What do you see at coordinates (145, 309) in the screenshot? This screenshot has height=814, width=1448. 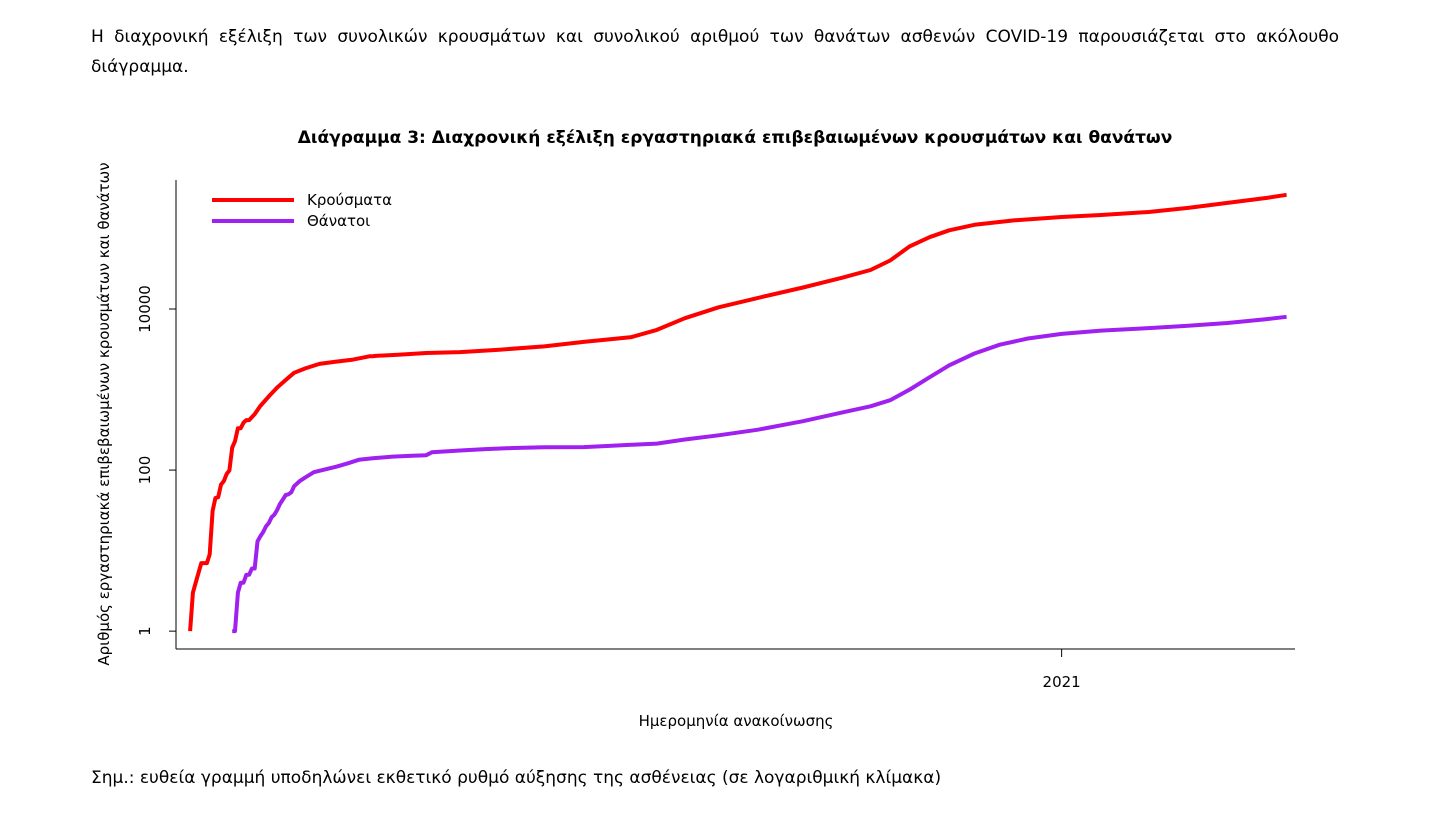 I see `y-tick-label: 10000` at bounding box center [145, 309].